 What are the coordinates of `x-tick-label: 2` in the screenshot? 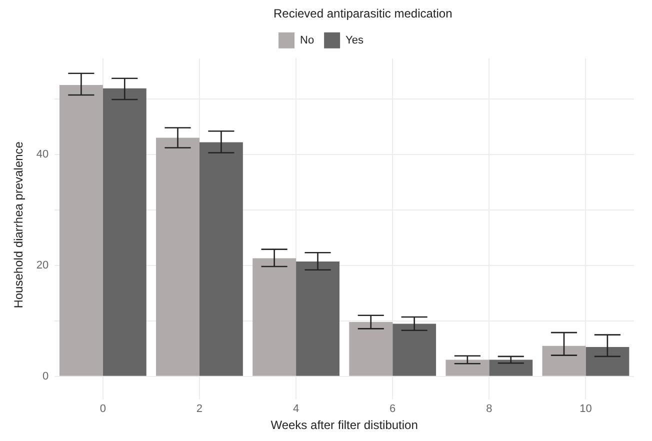 It's located at (199, 409).